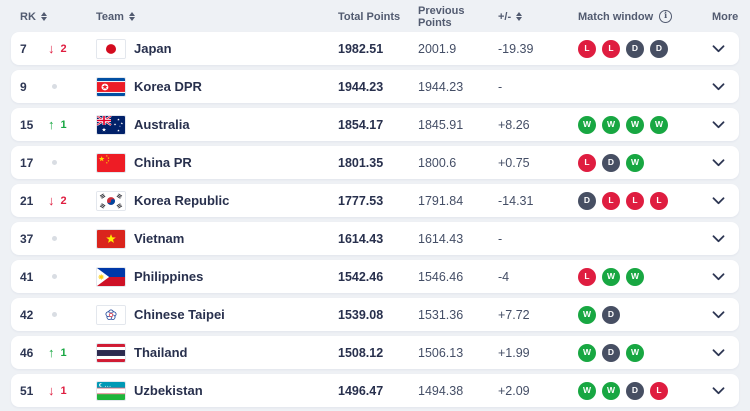 Image resolution: width=750 pixels, height=411 pixels. I want to click on team-name: China PR, so click(163, 162).